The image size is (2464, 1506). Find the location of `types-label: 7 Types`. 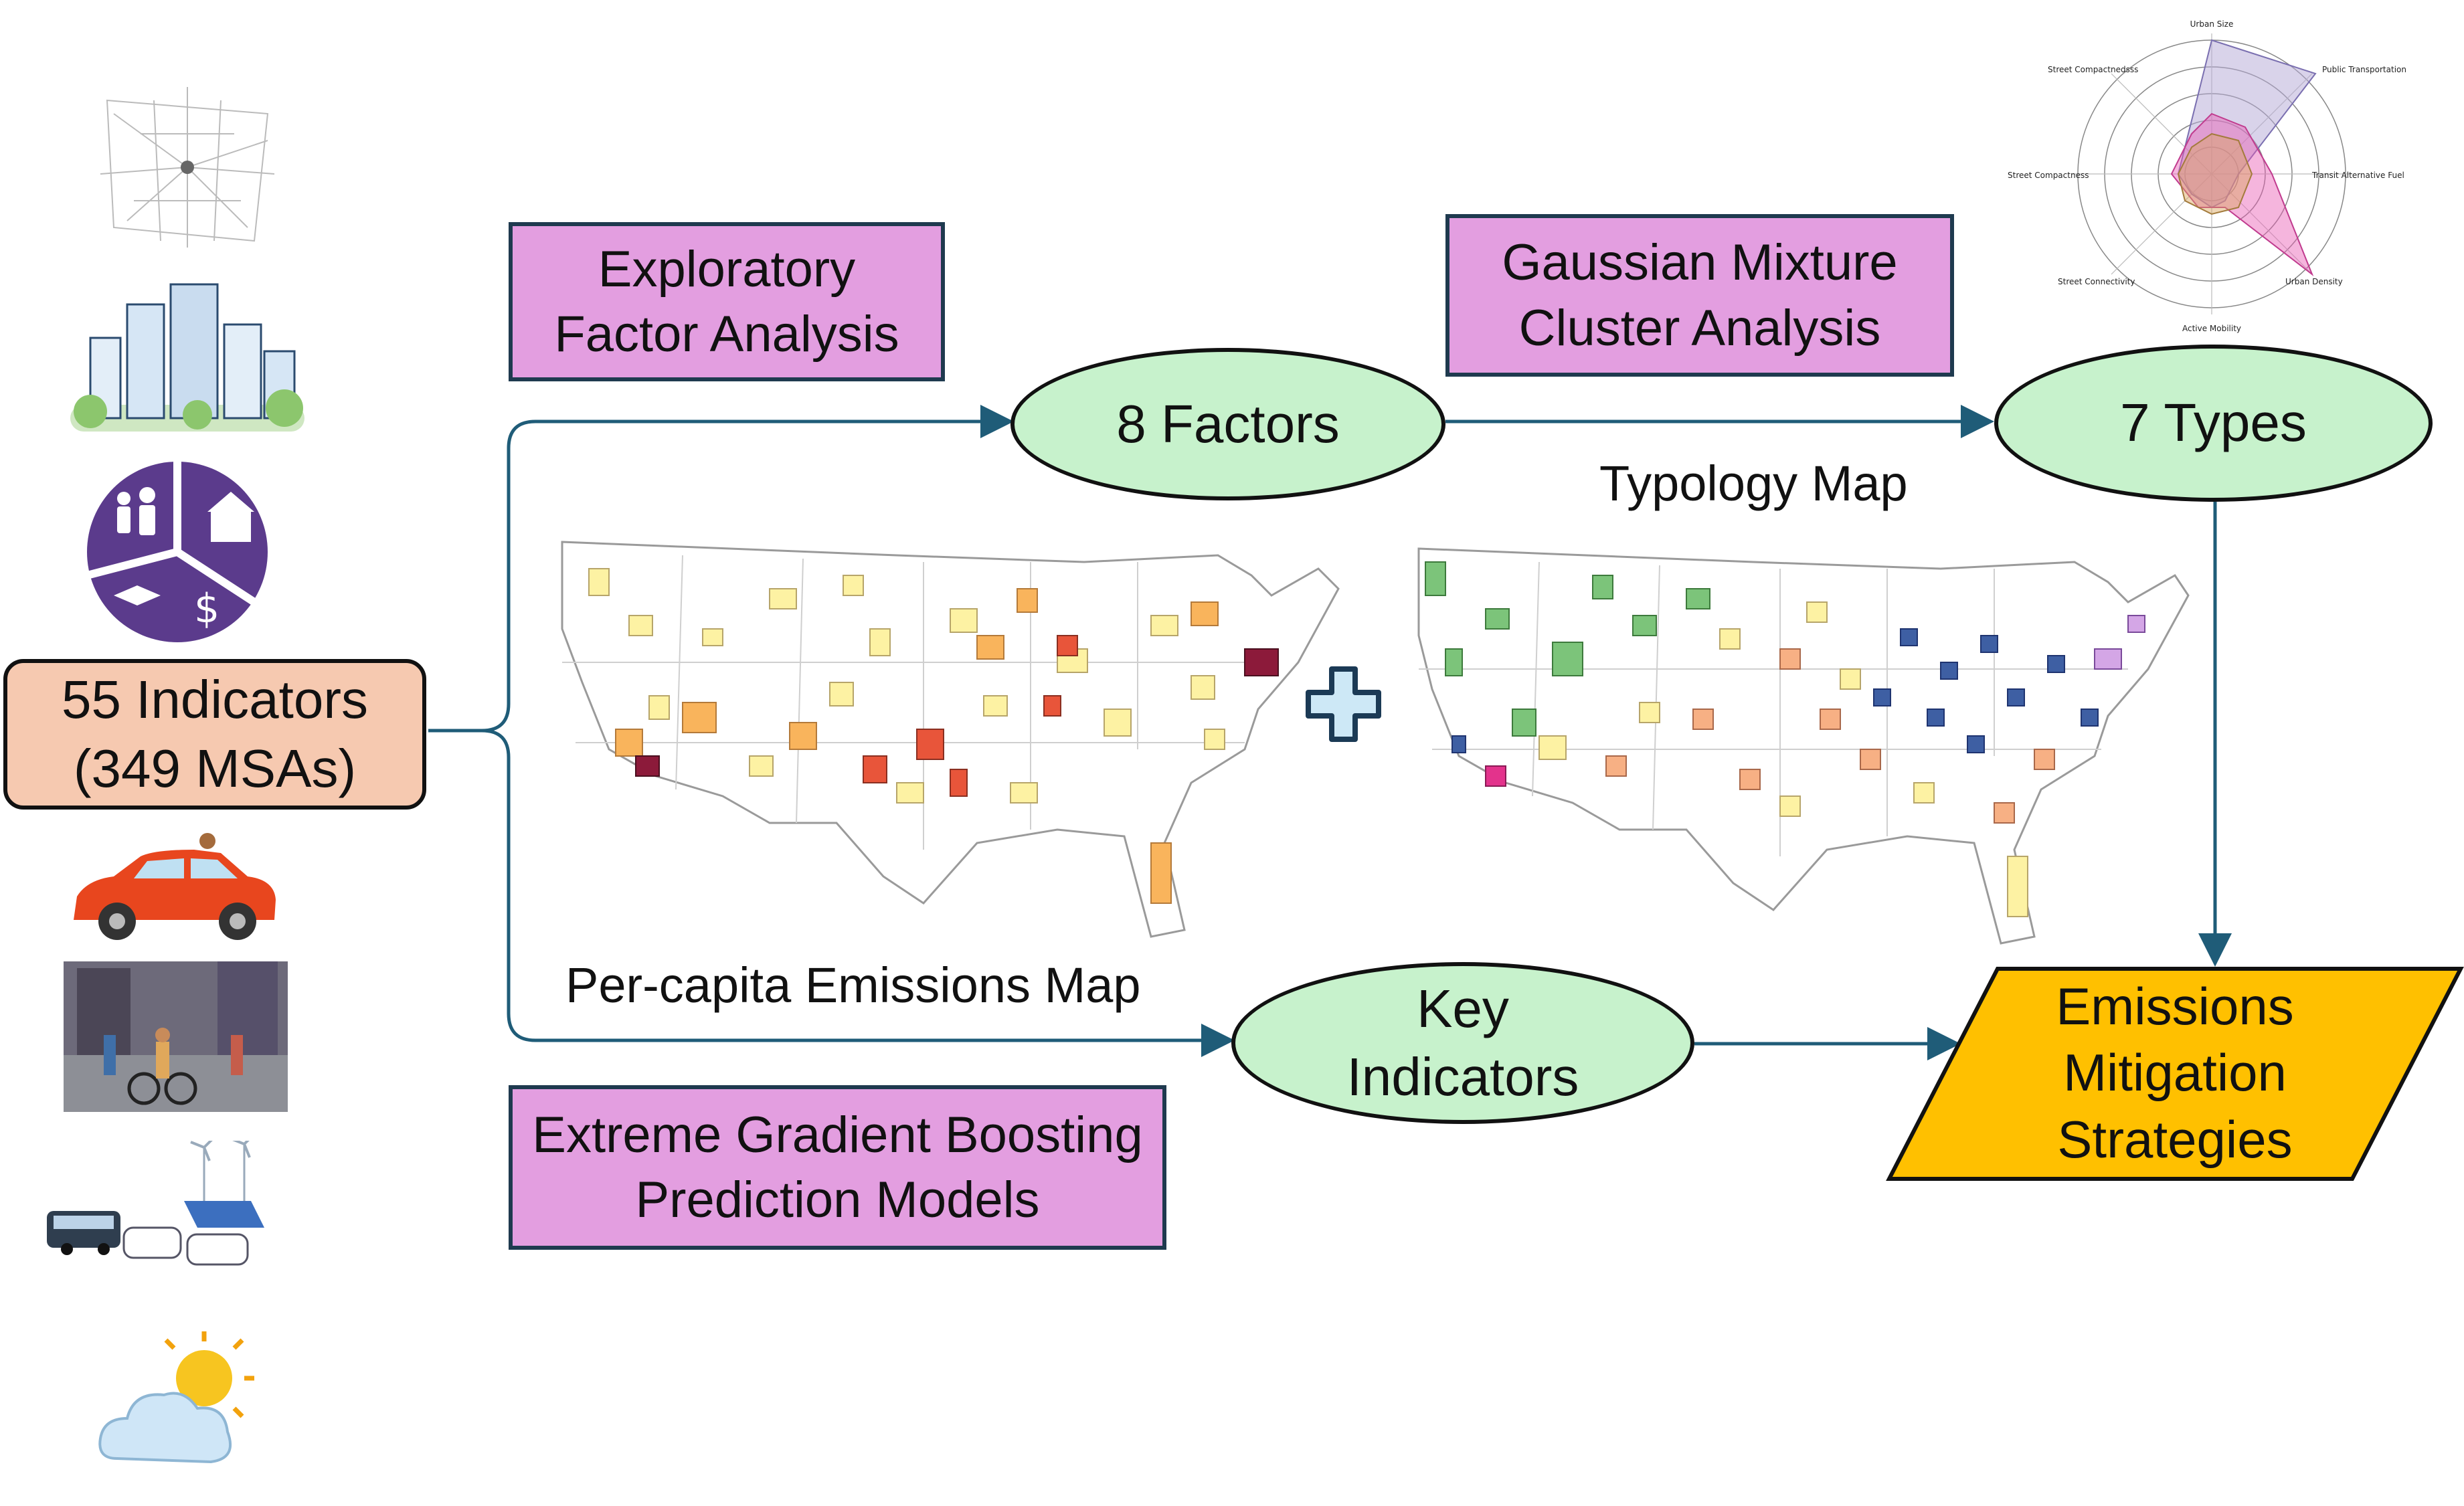

types-label: 7 Types is located at coordinates (2213, 423).